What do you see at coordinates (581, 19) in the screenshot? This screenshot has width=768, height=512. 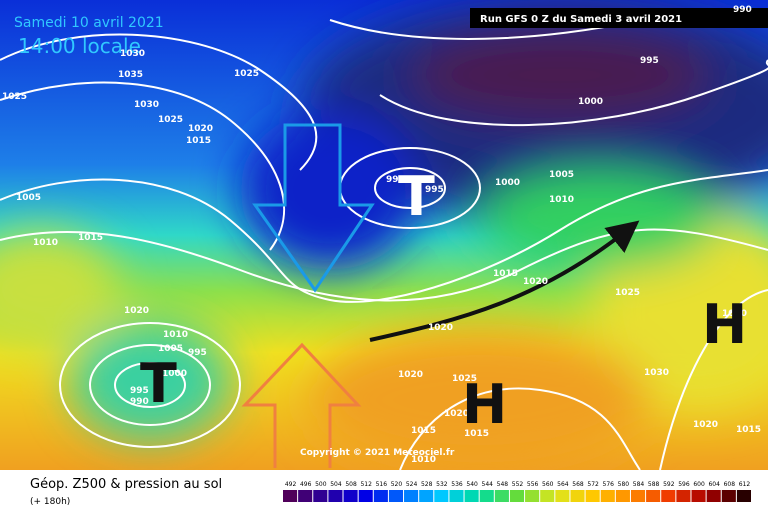 I see `run-info: Run GFS 0 Z du Samedi 3 avril 2021` at bounding box center [581, 19].